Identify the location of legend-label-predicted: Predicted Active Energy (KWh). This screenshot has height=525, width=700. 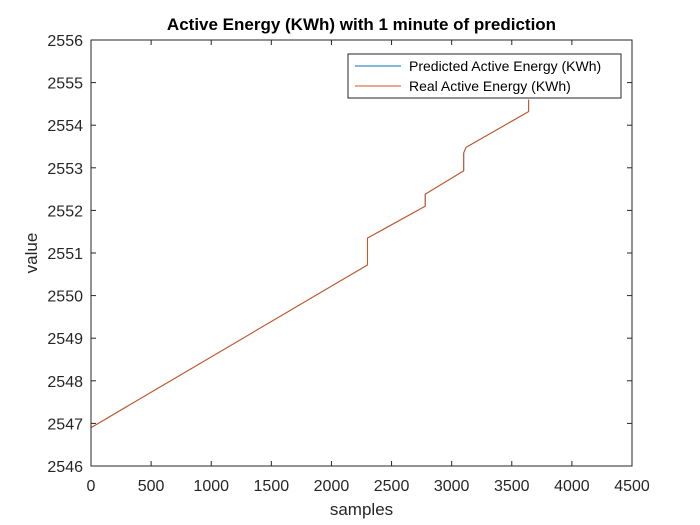
(505, 66).